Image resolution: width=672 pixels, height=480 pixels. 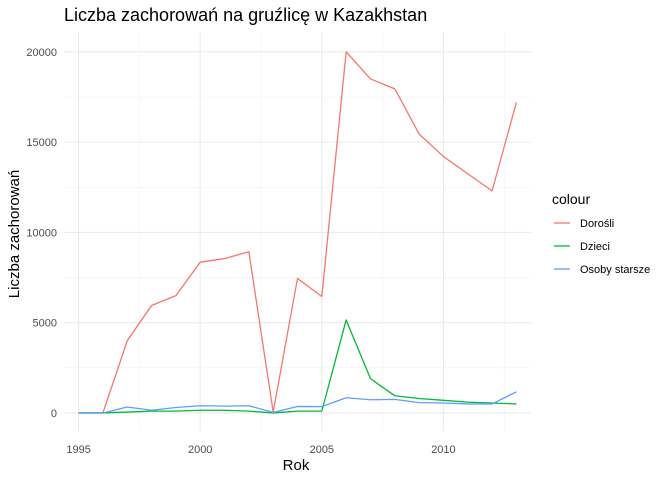 I want to click on x-axis-title: Rok, so click(x=296, y=465).